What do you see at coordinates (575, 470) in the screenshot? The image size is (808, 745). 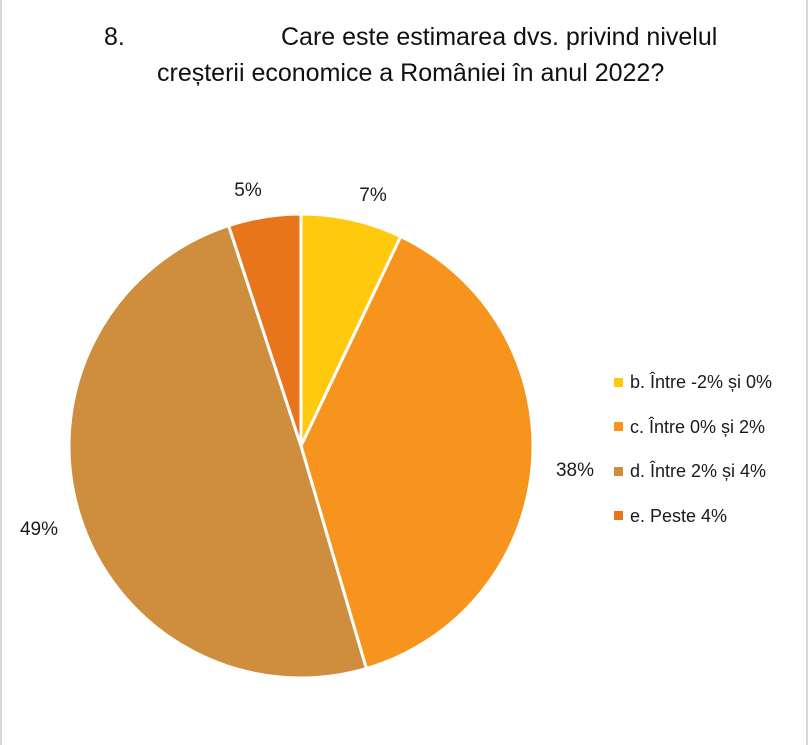 I see `slice-value-label-2: 38%` at bounding box center [575, 470].